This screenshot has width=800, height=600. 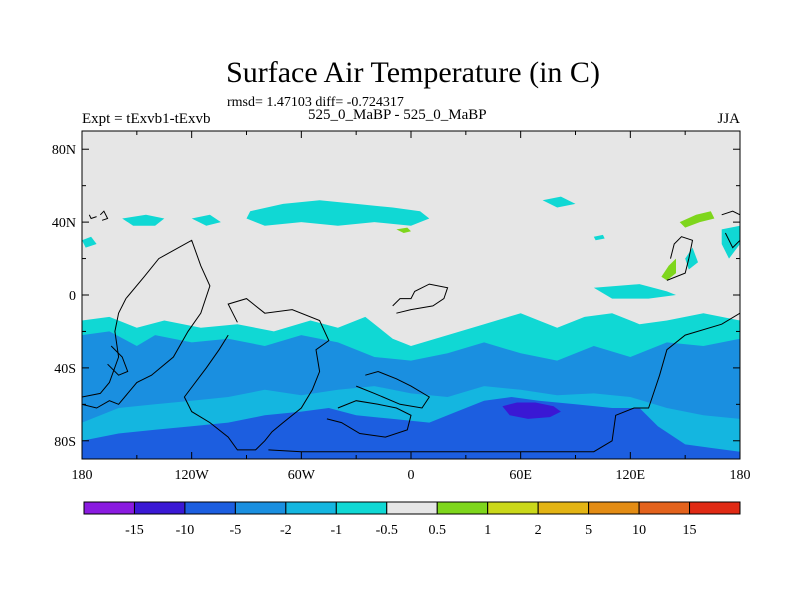 What do you see at coordinates (185, 530) in the screenshot?
I see `colorbar-label: -10` at bounding box center [185, 530].